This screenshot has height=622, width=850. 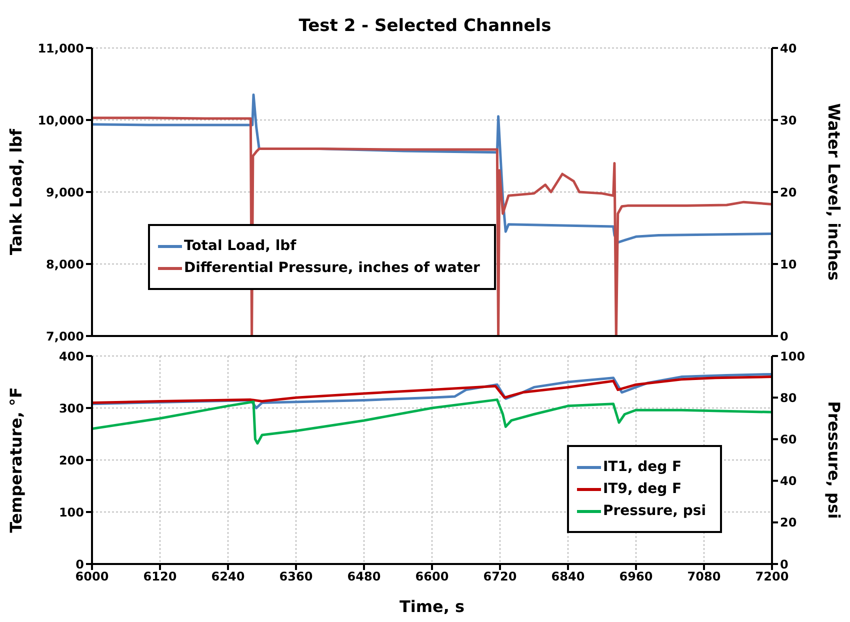 I want to click on y-tick-label: 10,000, so click(x=61, y=120).